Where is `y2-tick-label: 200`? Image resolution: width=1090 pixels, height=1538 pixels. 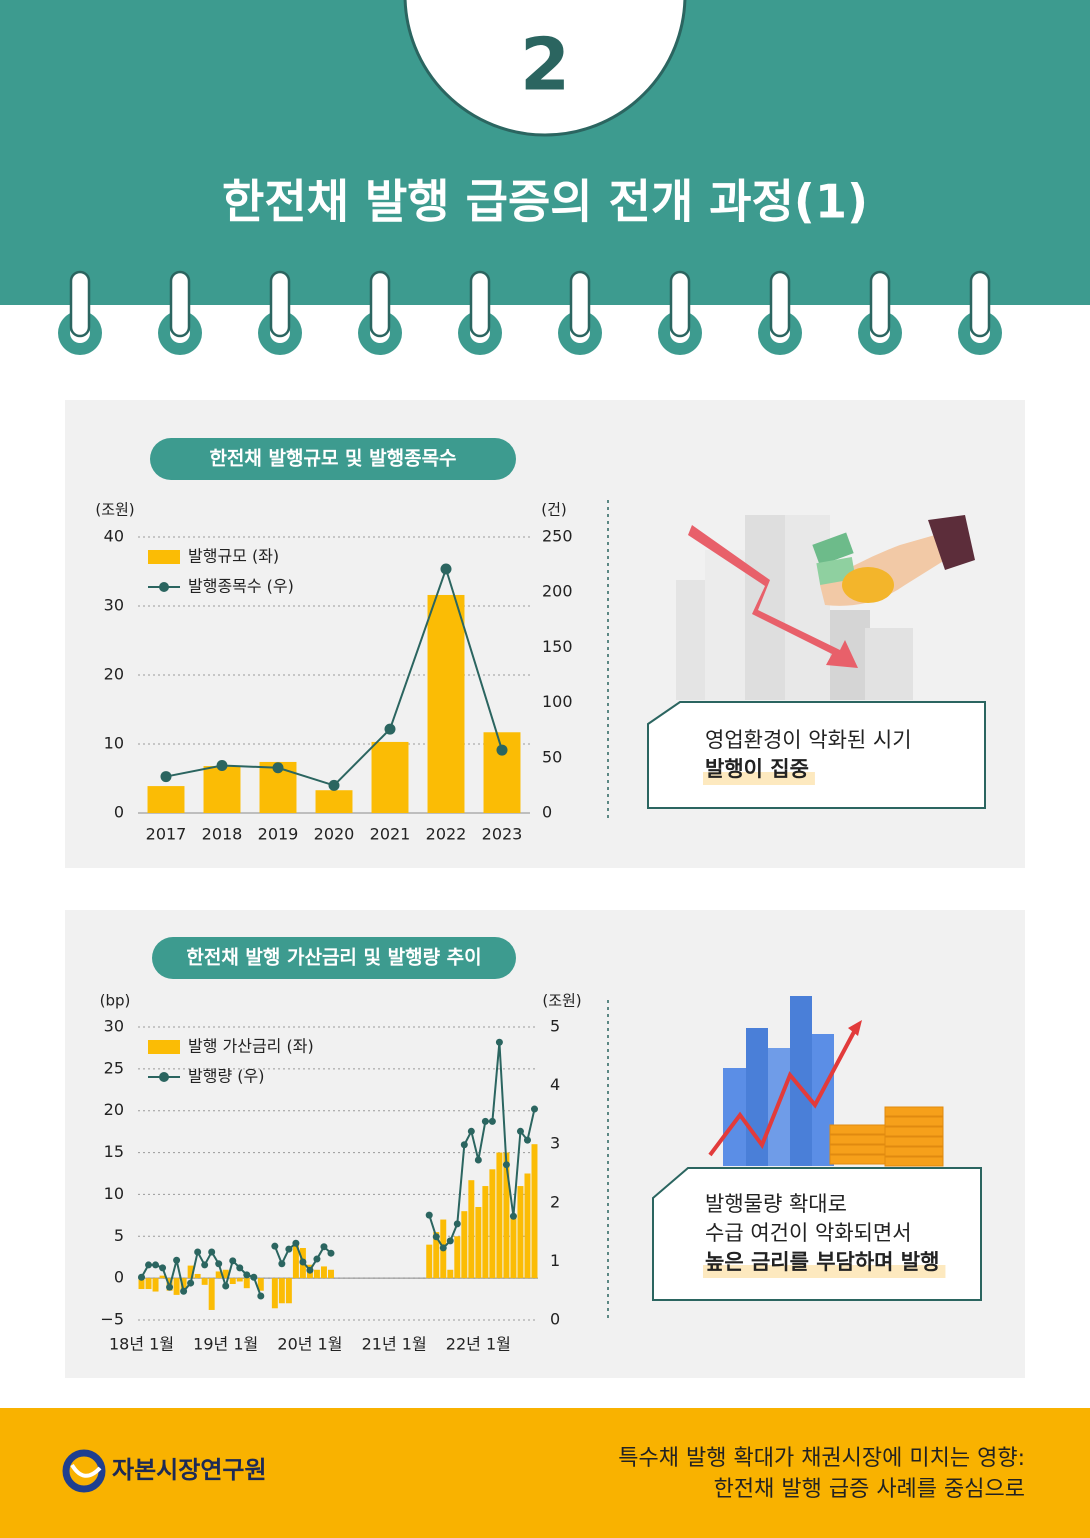 y2-tick-label: 200 is located at coordinates (557, 591).